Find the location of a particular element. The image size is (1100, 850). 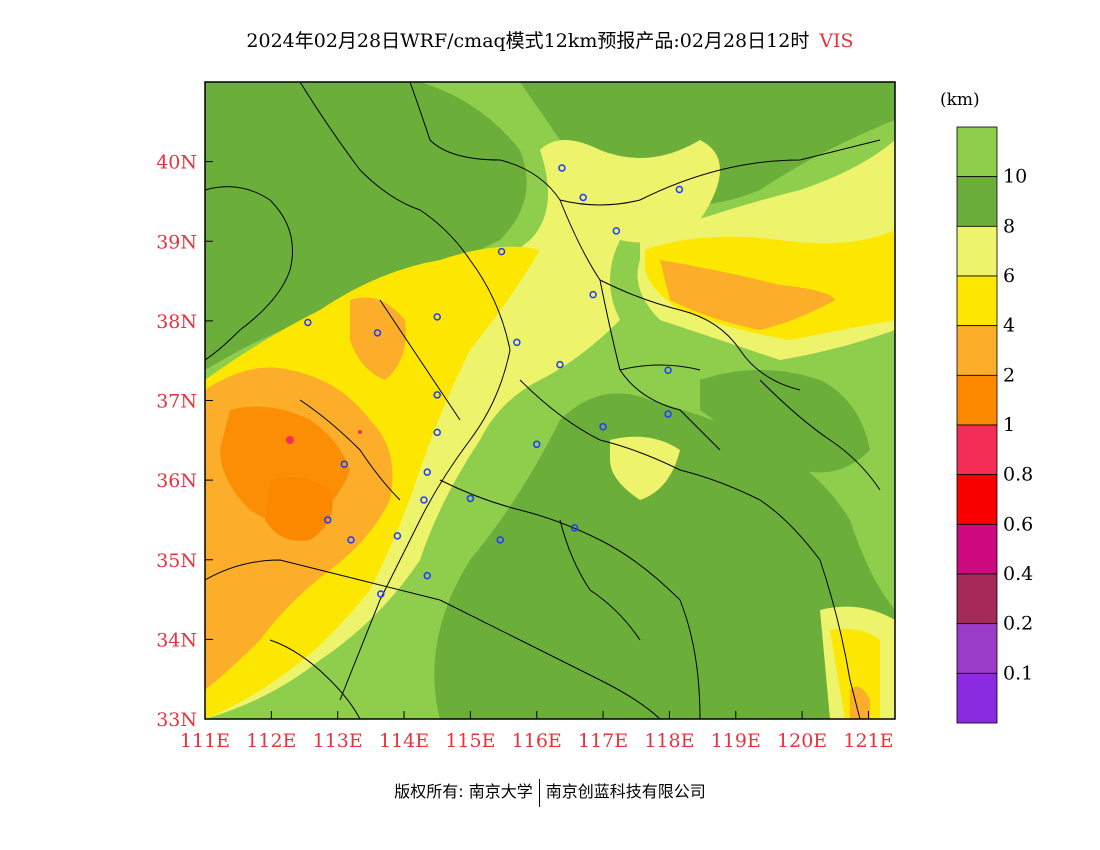

title-variable: VIS is located at coordinates (836, 41).